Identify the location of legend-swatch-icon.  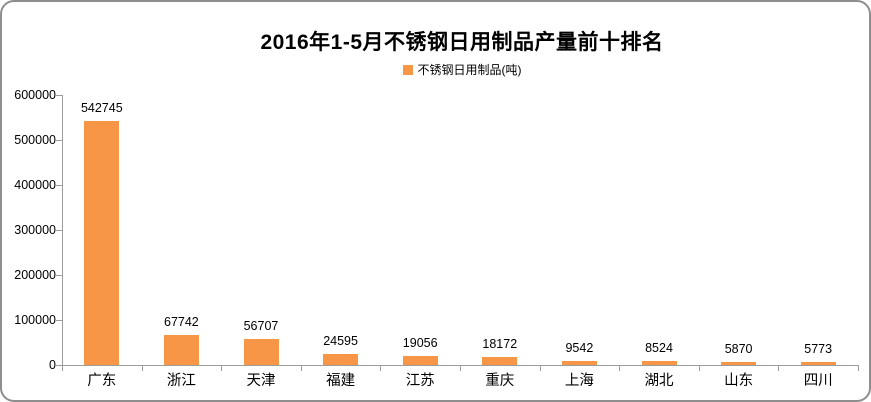
(407, 70).